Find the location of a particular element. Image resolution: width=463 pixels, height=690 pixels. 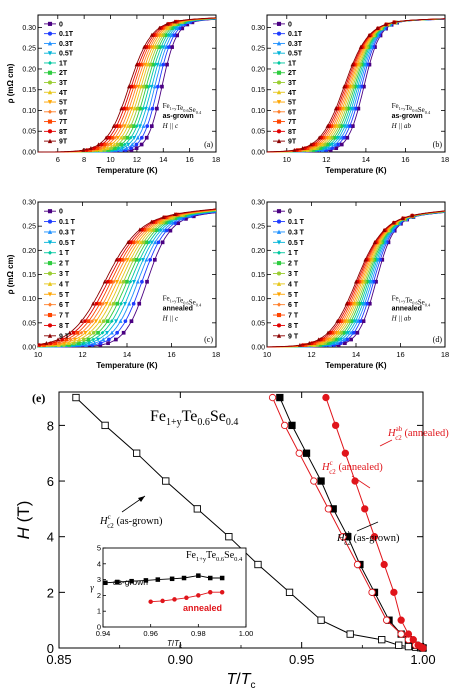

legend-label: 2 T is located at coordinates (64, 264).